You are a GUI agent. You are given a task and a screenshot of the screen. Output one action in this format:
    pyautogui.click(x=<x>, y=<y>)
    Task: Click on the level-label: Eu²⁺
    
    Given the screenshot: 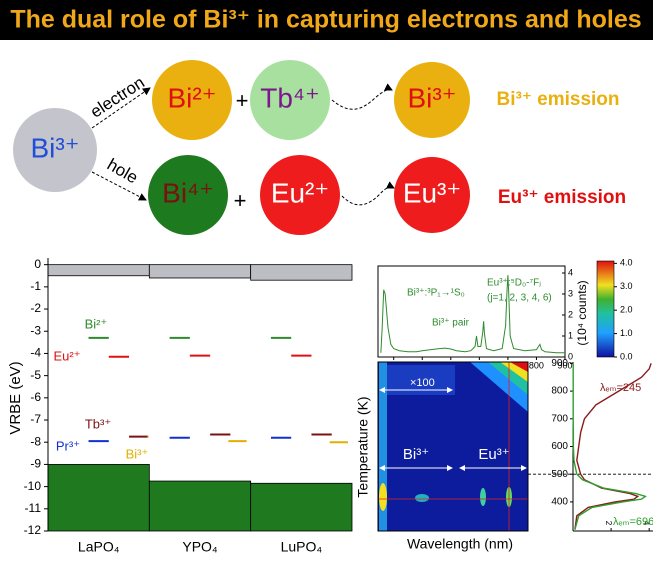 What is the action you would take?
    pyautogui.click(x=66, y=355)
    